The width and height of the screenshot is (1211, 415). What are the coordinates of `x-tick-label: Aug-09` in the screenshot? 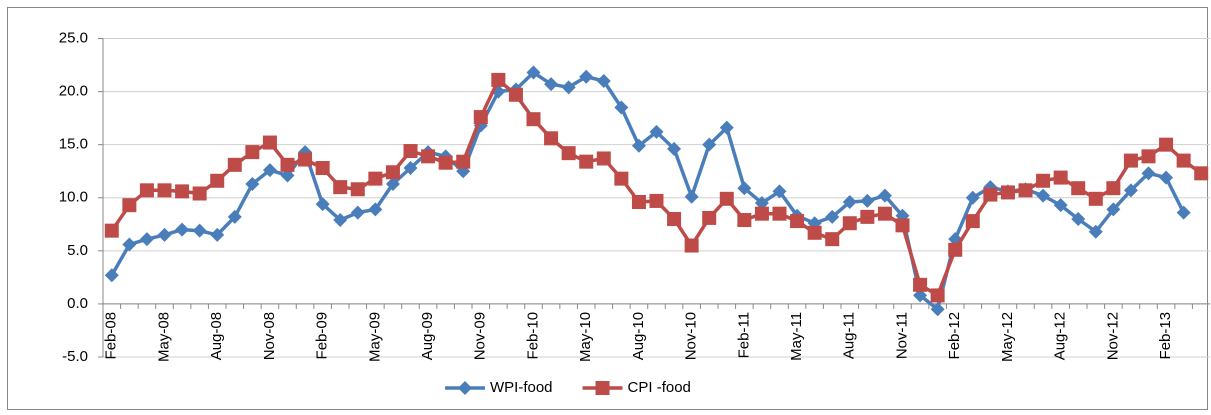 It's located at (427, 336).